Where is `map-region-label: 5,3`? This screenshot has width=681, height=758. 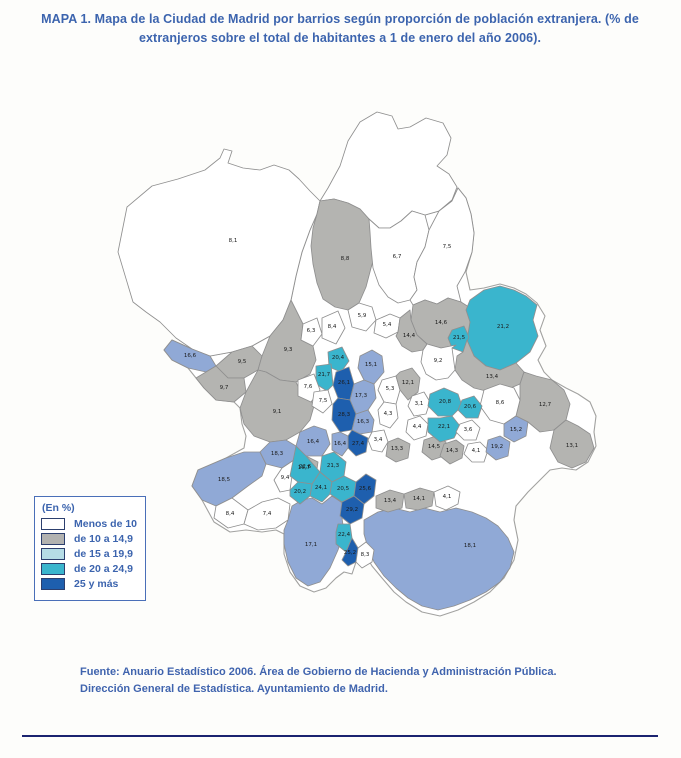 map-region-label: 5,3 is located at coordinates (390, 389).